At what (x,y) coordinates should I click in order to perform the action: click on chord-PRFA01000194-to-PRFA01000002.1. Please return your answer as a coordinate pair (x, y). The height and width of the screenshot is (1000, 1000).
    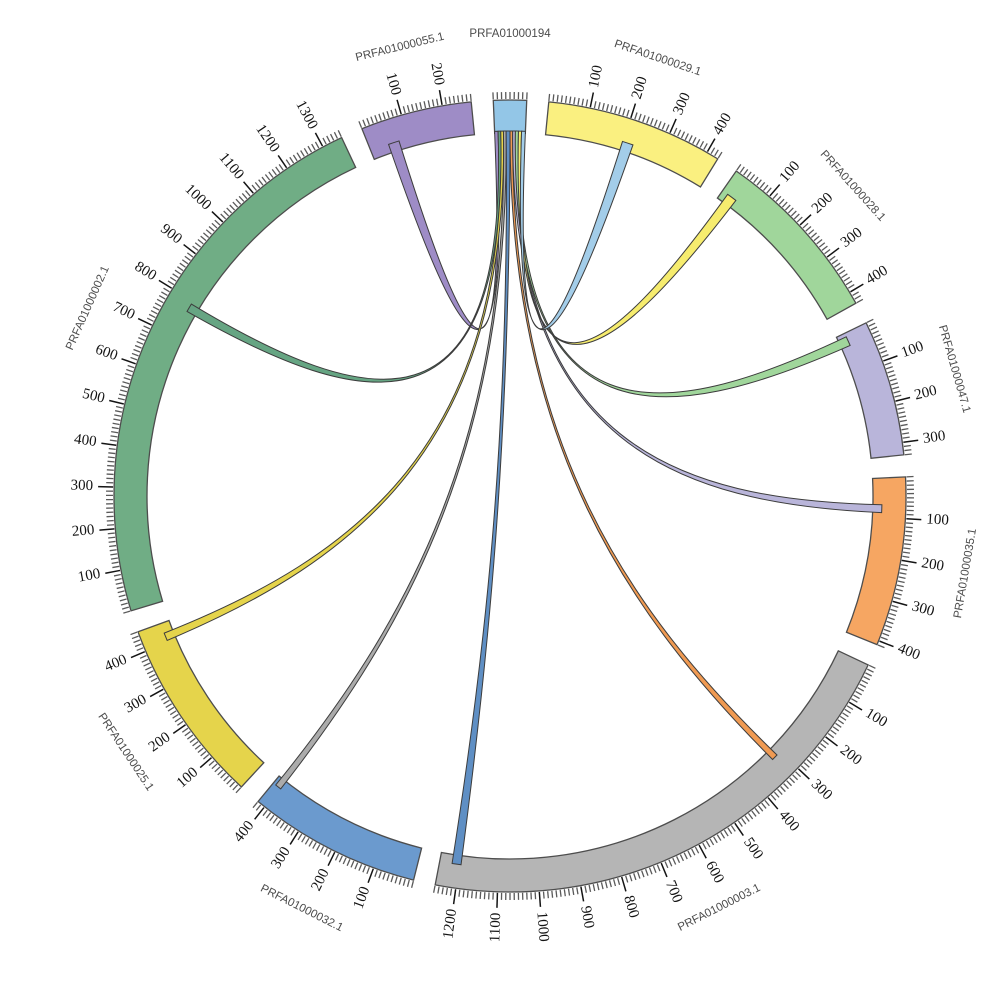
    Looking at the image, I should click on (344, 256).